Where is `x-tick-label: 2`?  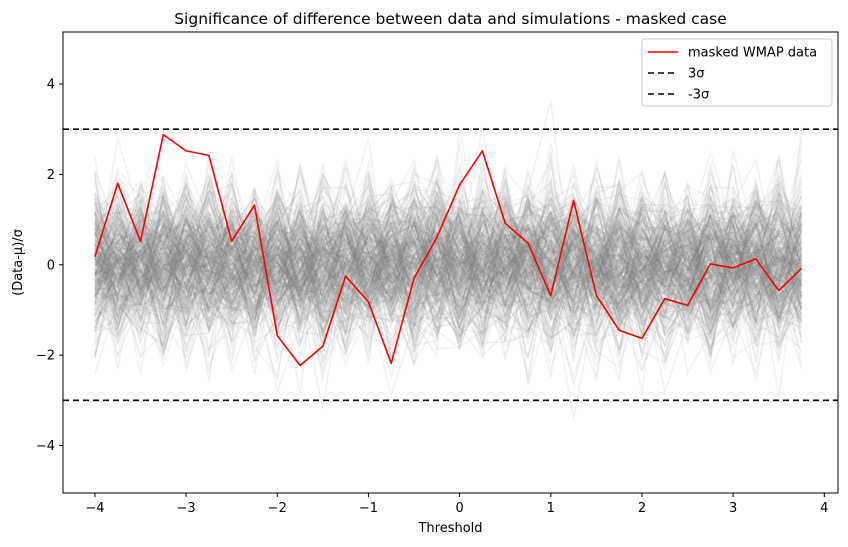 x-tick-label: 2 is located at coordinates (642, 508).